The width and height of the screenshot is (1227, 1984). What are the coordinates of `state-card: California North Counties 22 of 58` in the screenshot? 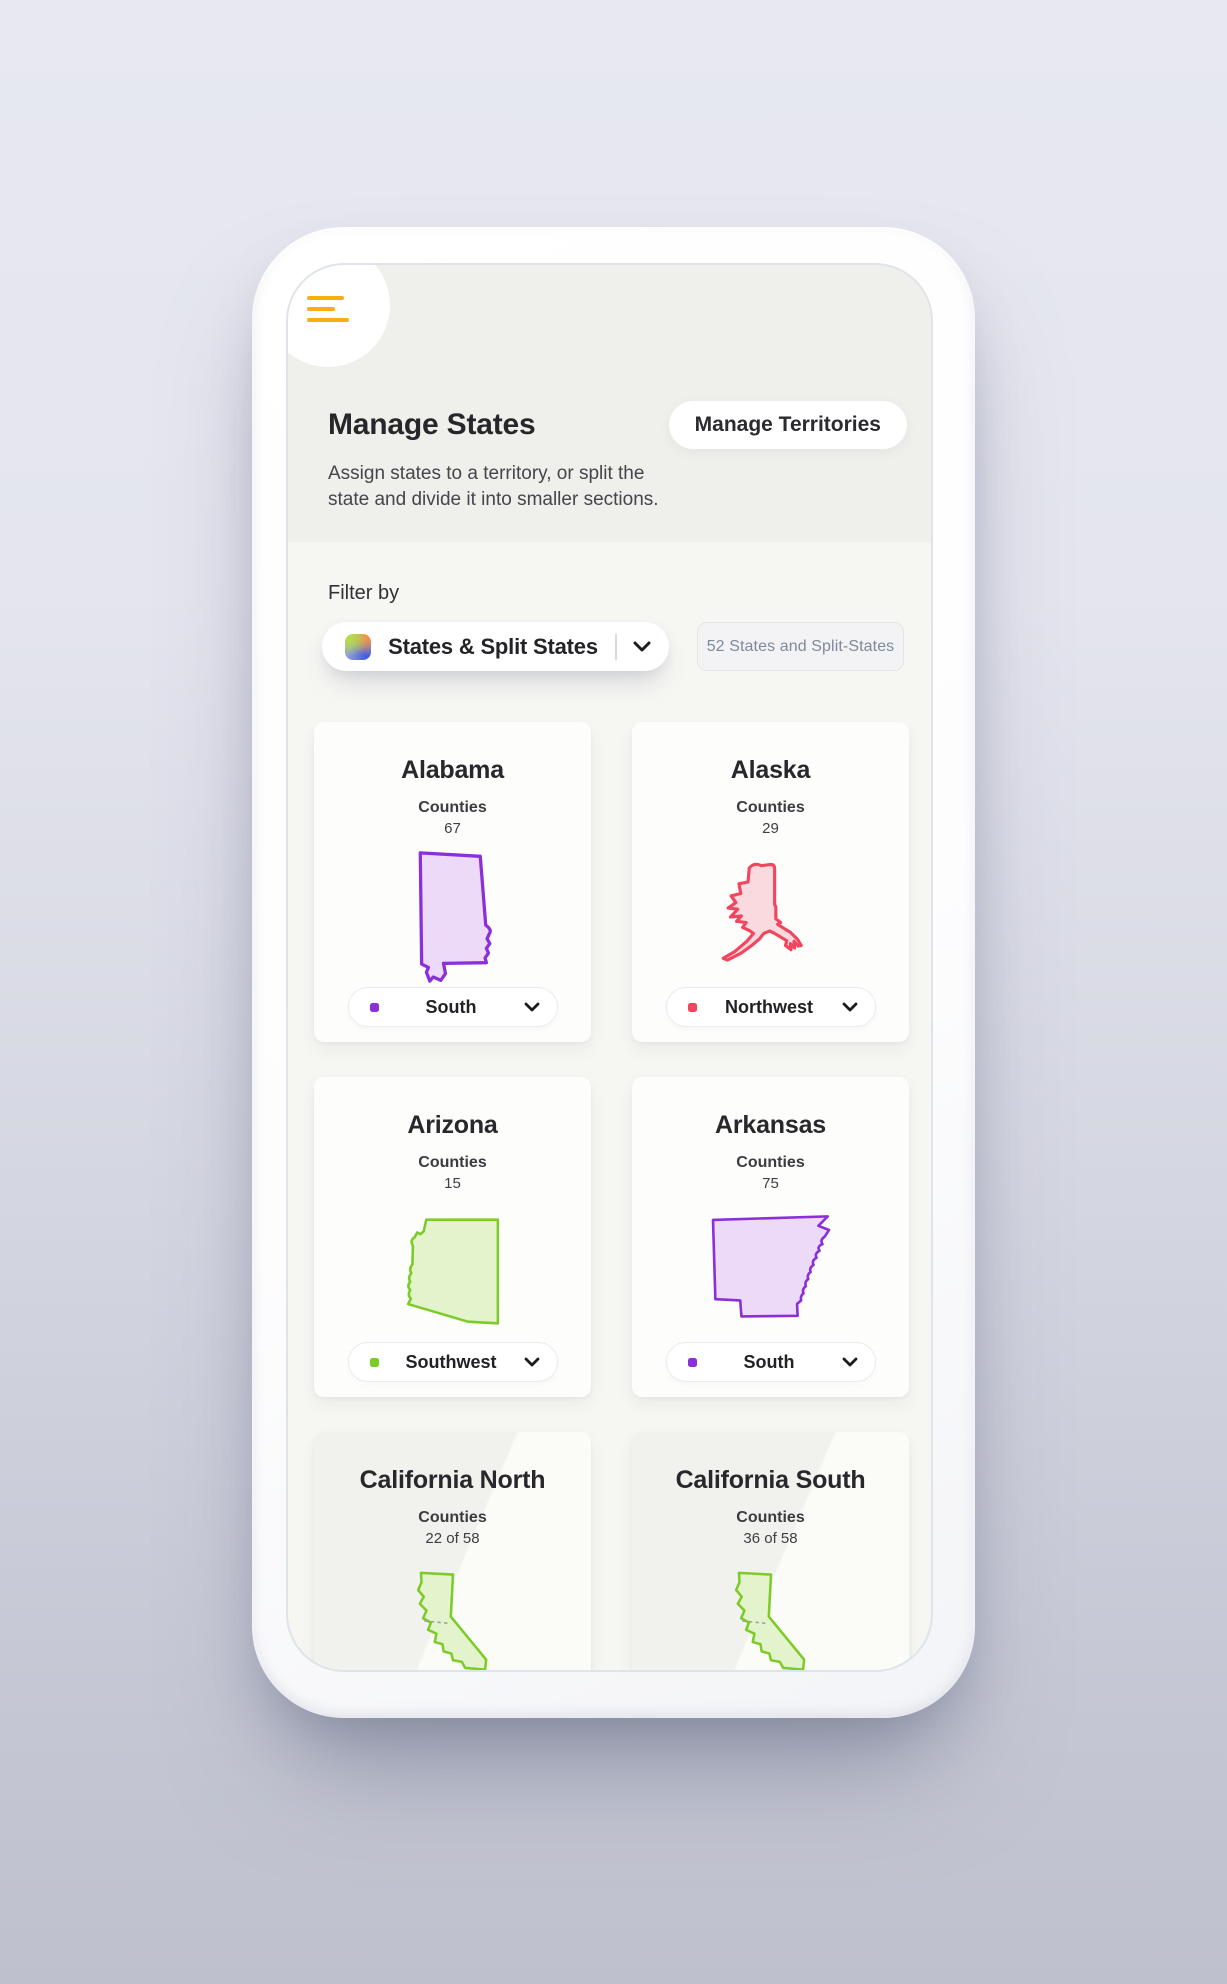 It's located at (452, 1551).